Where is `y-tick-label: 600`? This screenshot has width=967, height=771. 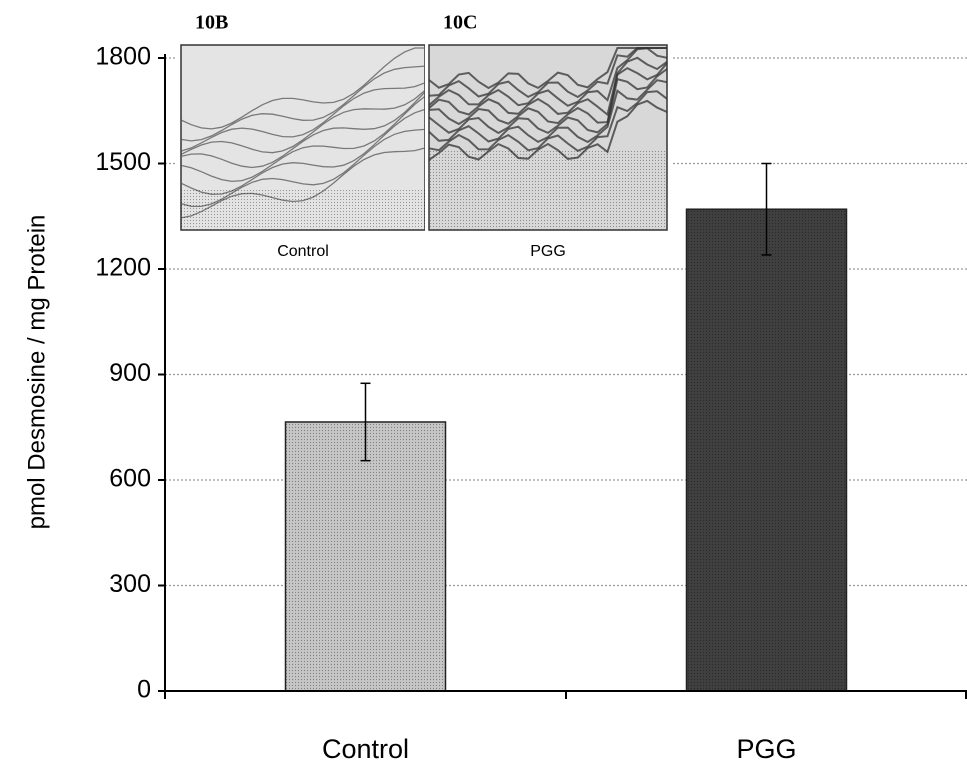 y-tick-label: 600 is located at coordinates (130, 479).